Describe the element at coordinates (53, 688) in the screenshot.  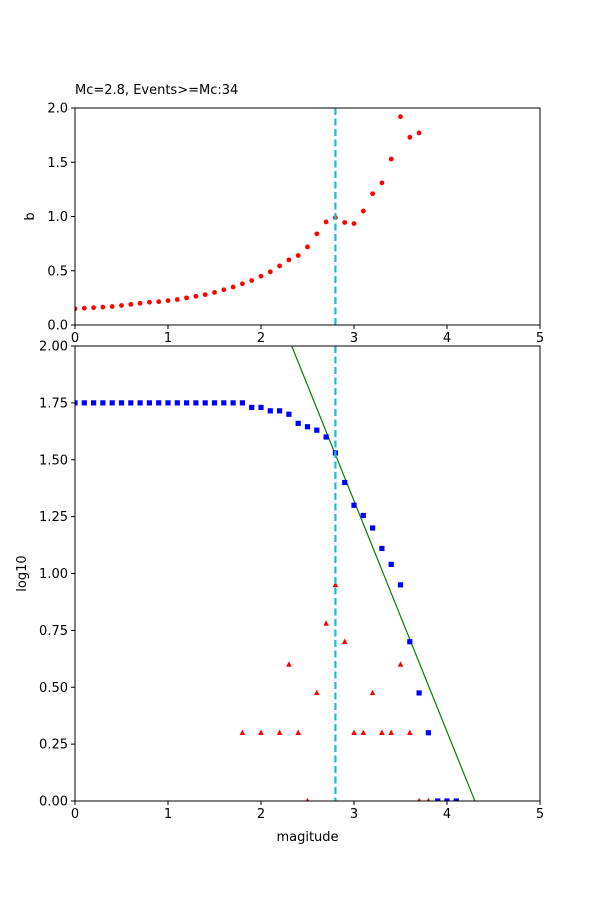
I see `y-tick-label: 0.50` at that location.